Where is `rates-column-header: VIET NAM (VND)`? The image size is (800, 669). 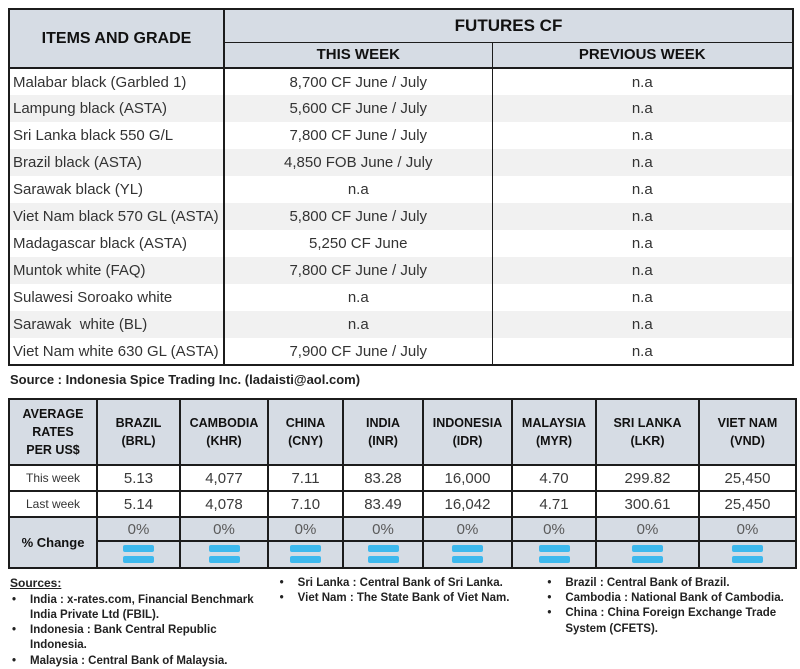 rates-column-header: VIET NAM (VND) is located at coordinates (747, 432).